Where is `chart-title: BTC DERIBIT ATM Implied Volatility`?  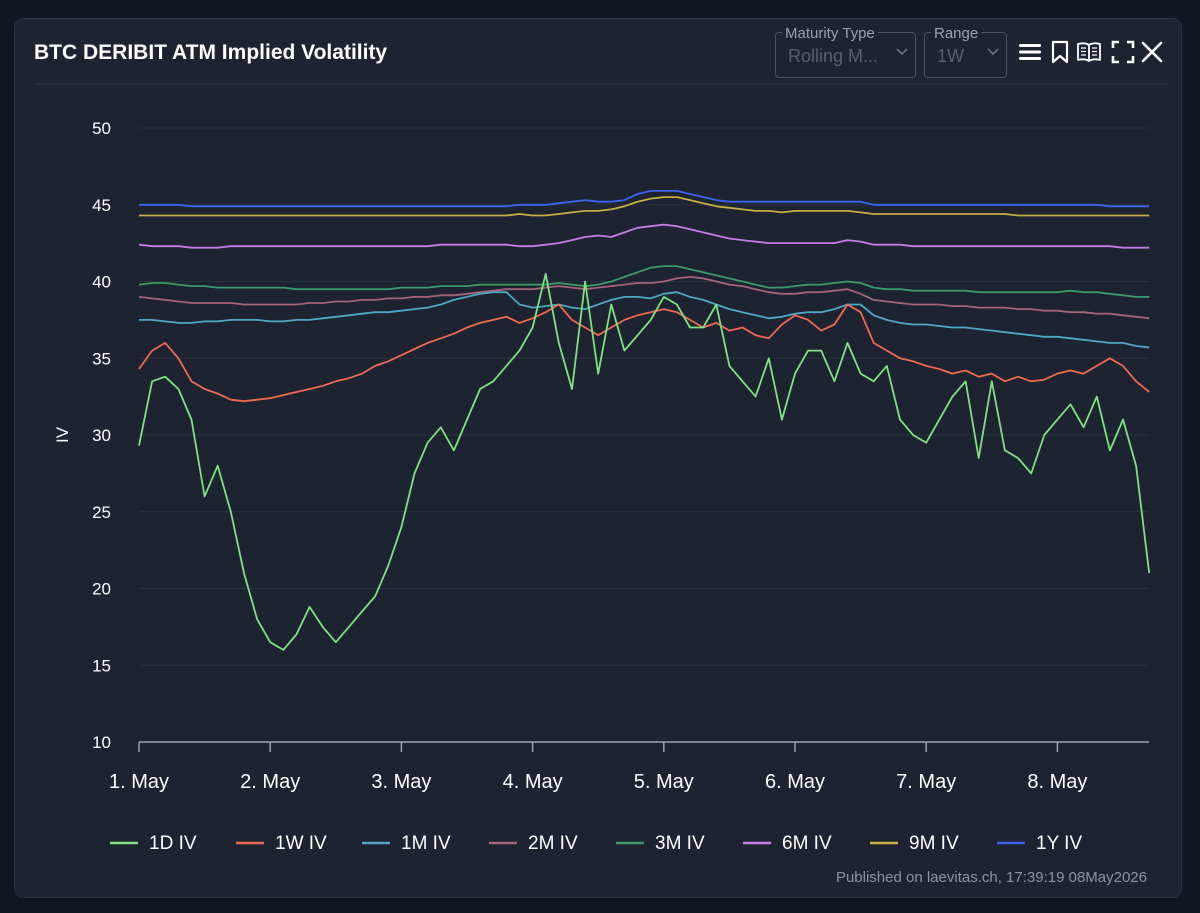 chart-title: BTC DERIBIT ATM Implied Volatility is located at coordinates (211, 52).